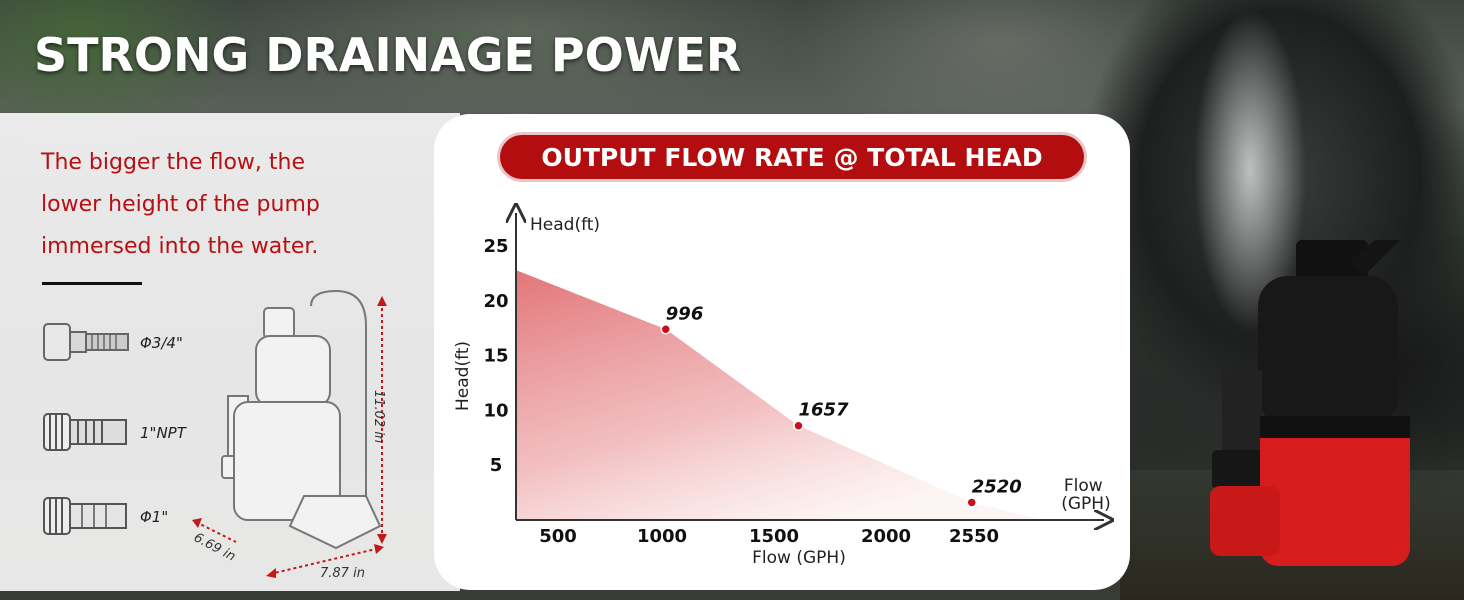 This screenshot has height=600, width=1464. What do you see at coordinates (495, 410) in the screenshot?
I see `y-tick-label: 10` at bounding box center [495, 410].